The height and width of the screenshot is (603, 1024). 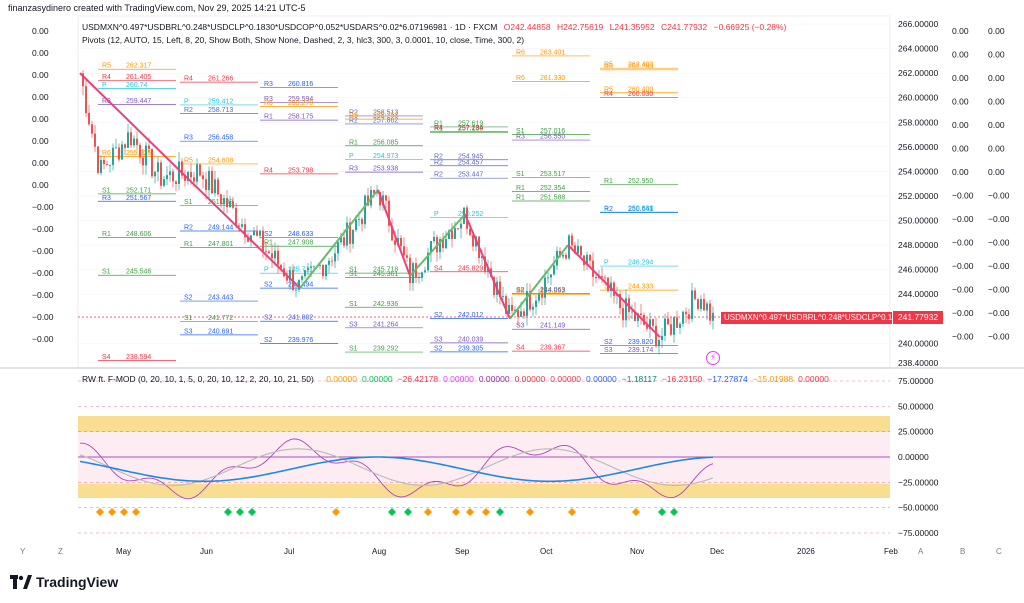 I want to click on time-axis: May Jun Jul Aug Sep Oct Nov Dec 2026 Feb Y Z A B C, so click(x=512, y=552).